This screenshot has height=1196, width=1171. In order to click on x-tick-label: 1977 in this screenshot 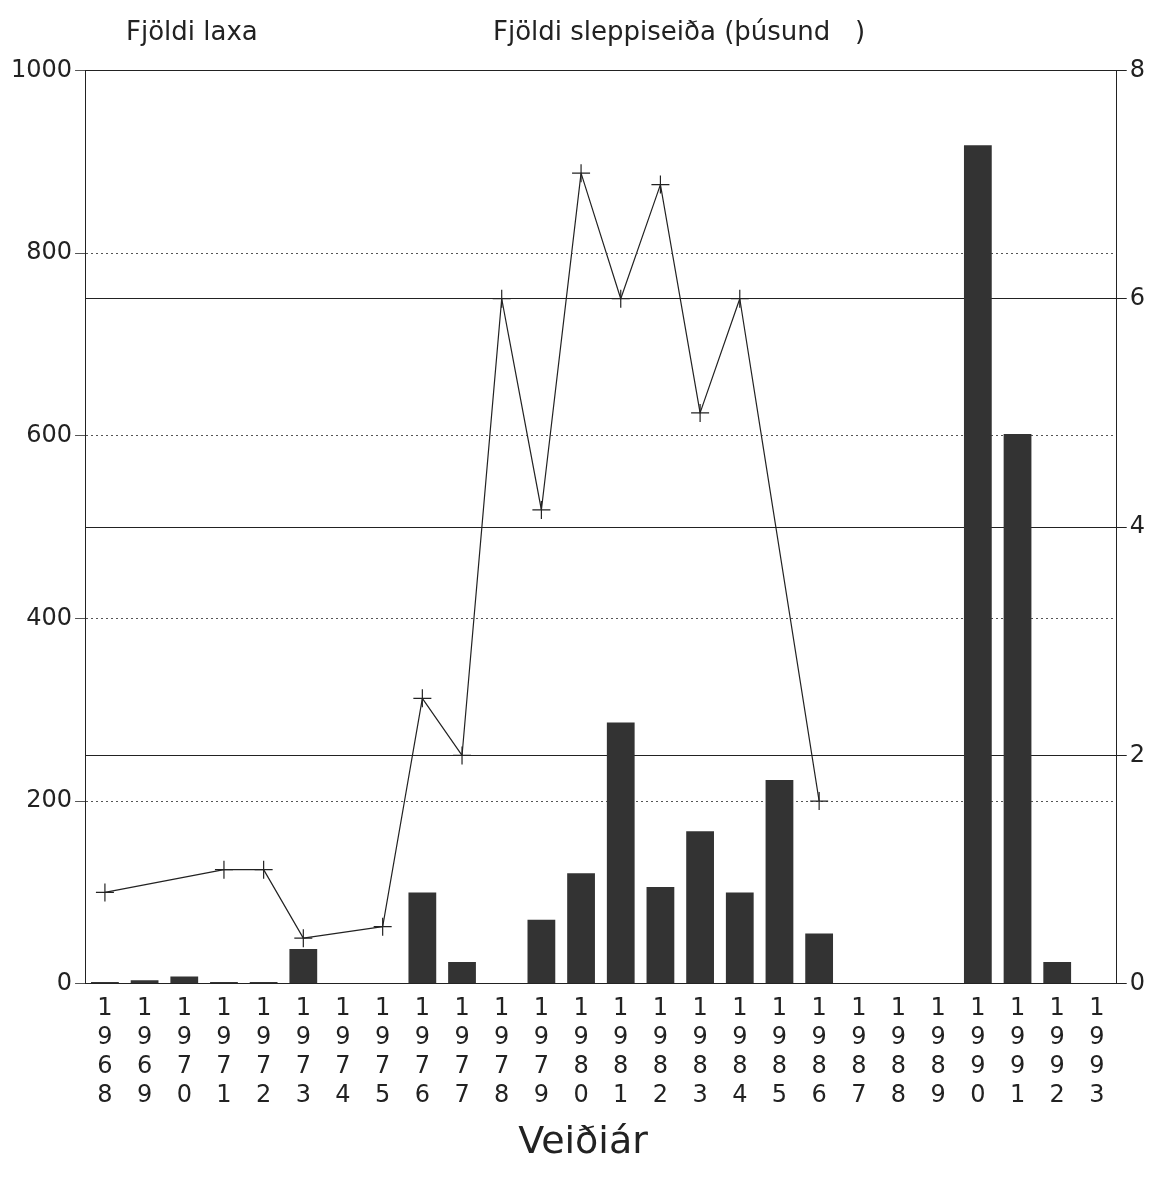, I will do `click(462, 1050)`.